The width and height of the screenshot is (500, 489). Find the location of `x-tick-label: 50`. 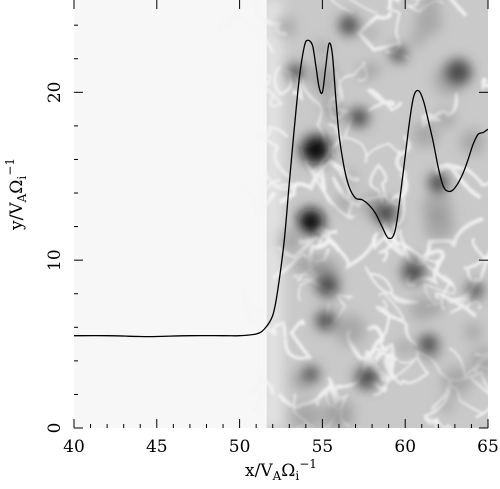

x-tick-label: 50 is located at coordinates (240, 447).